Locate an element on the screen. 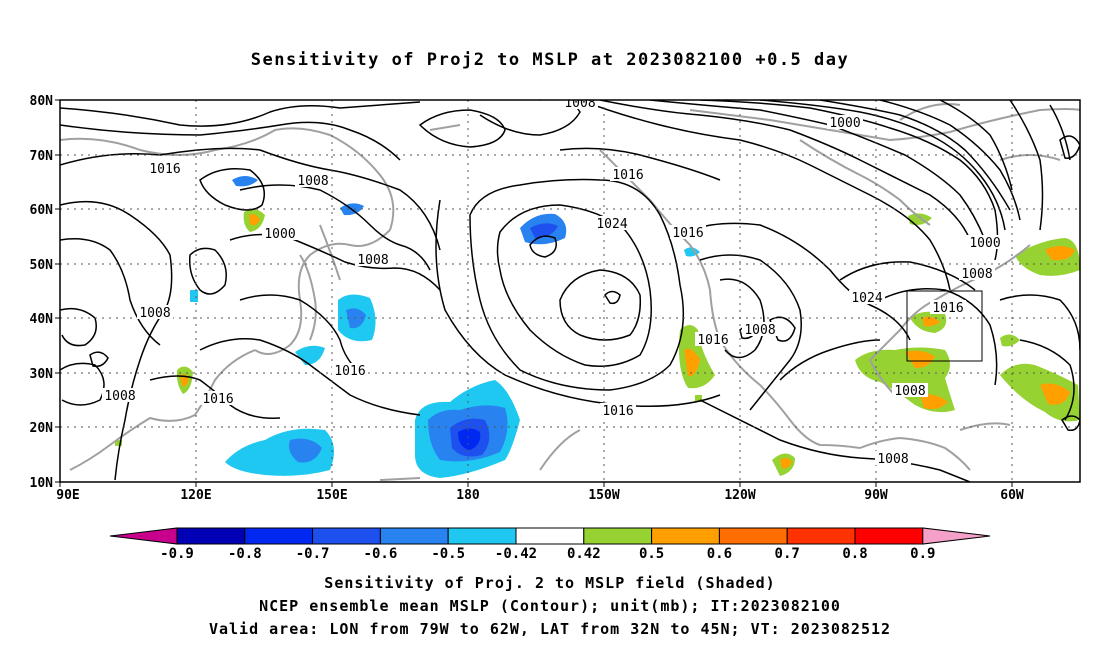 The image size is (1100, 650). colorbar-low-extend is located at coordinates (143, 536).